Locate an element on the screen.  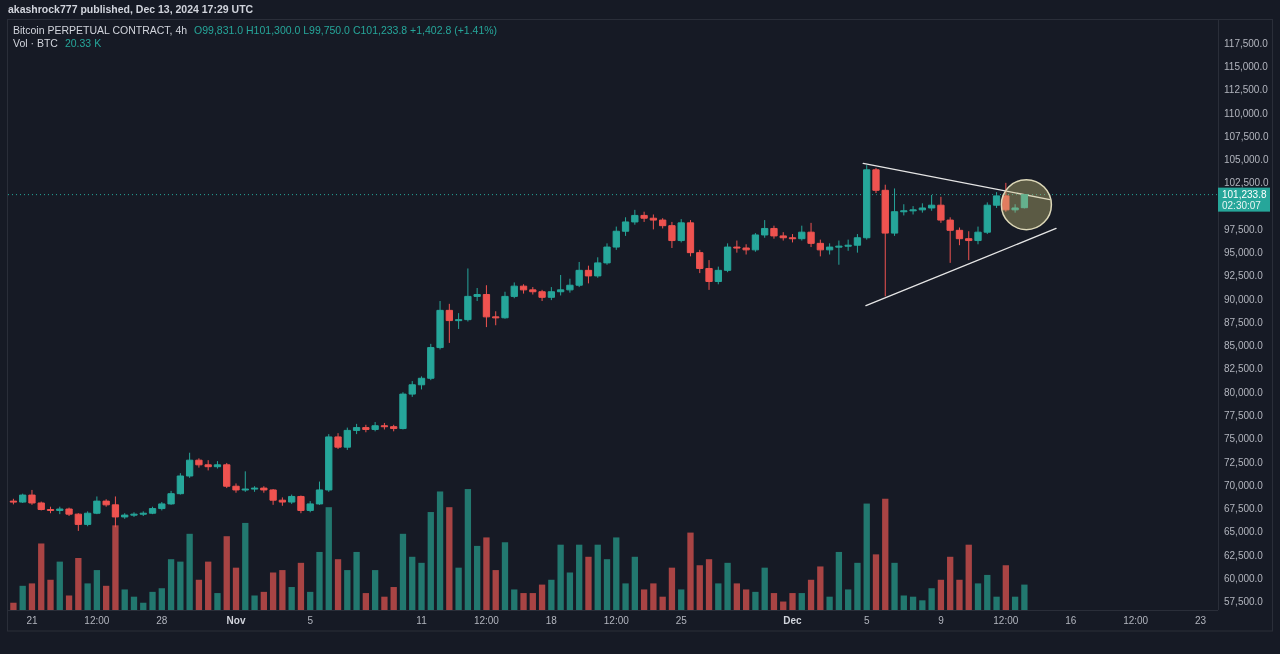
x-tick-label: Dec is located at coordinates (793, 620).